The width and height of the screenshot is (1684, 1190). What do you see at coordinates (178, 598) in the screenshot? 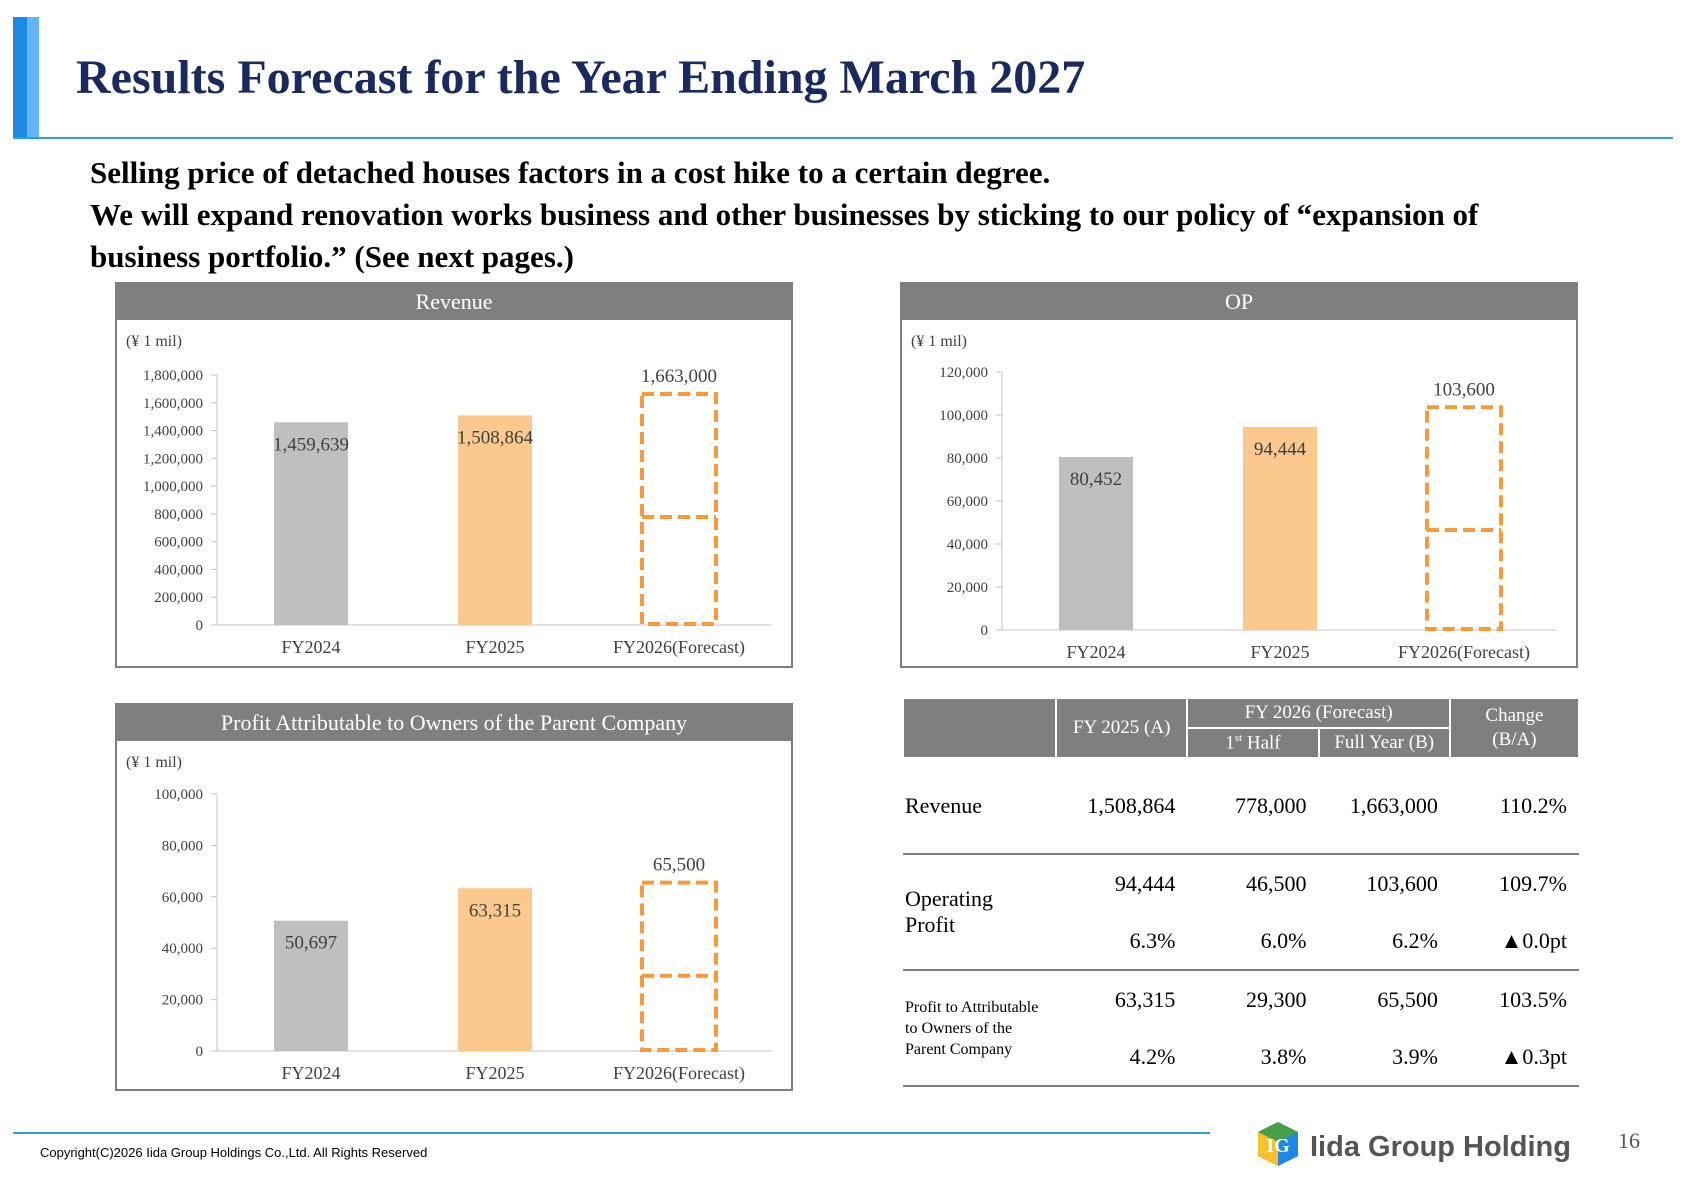
I see `y-tick-label: 200,000` at bounding box center [178, 598].